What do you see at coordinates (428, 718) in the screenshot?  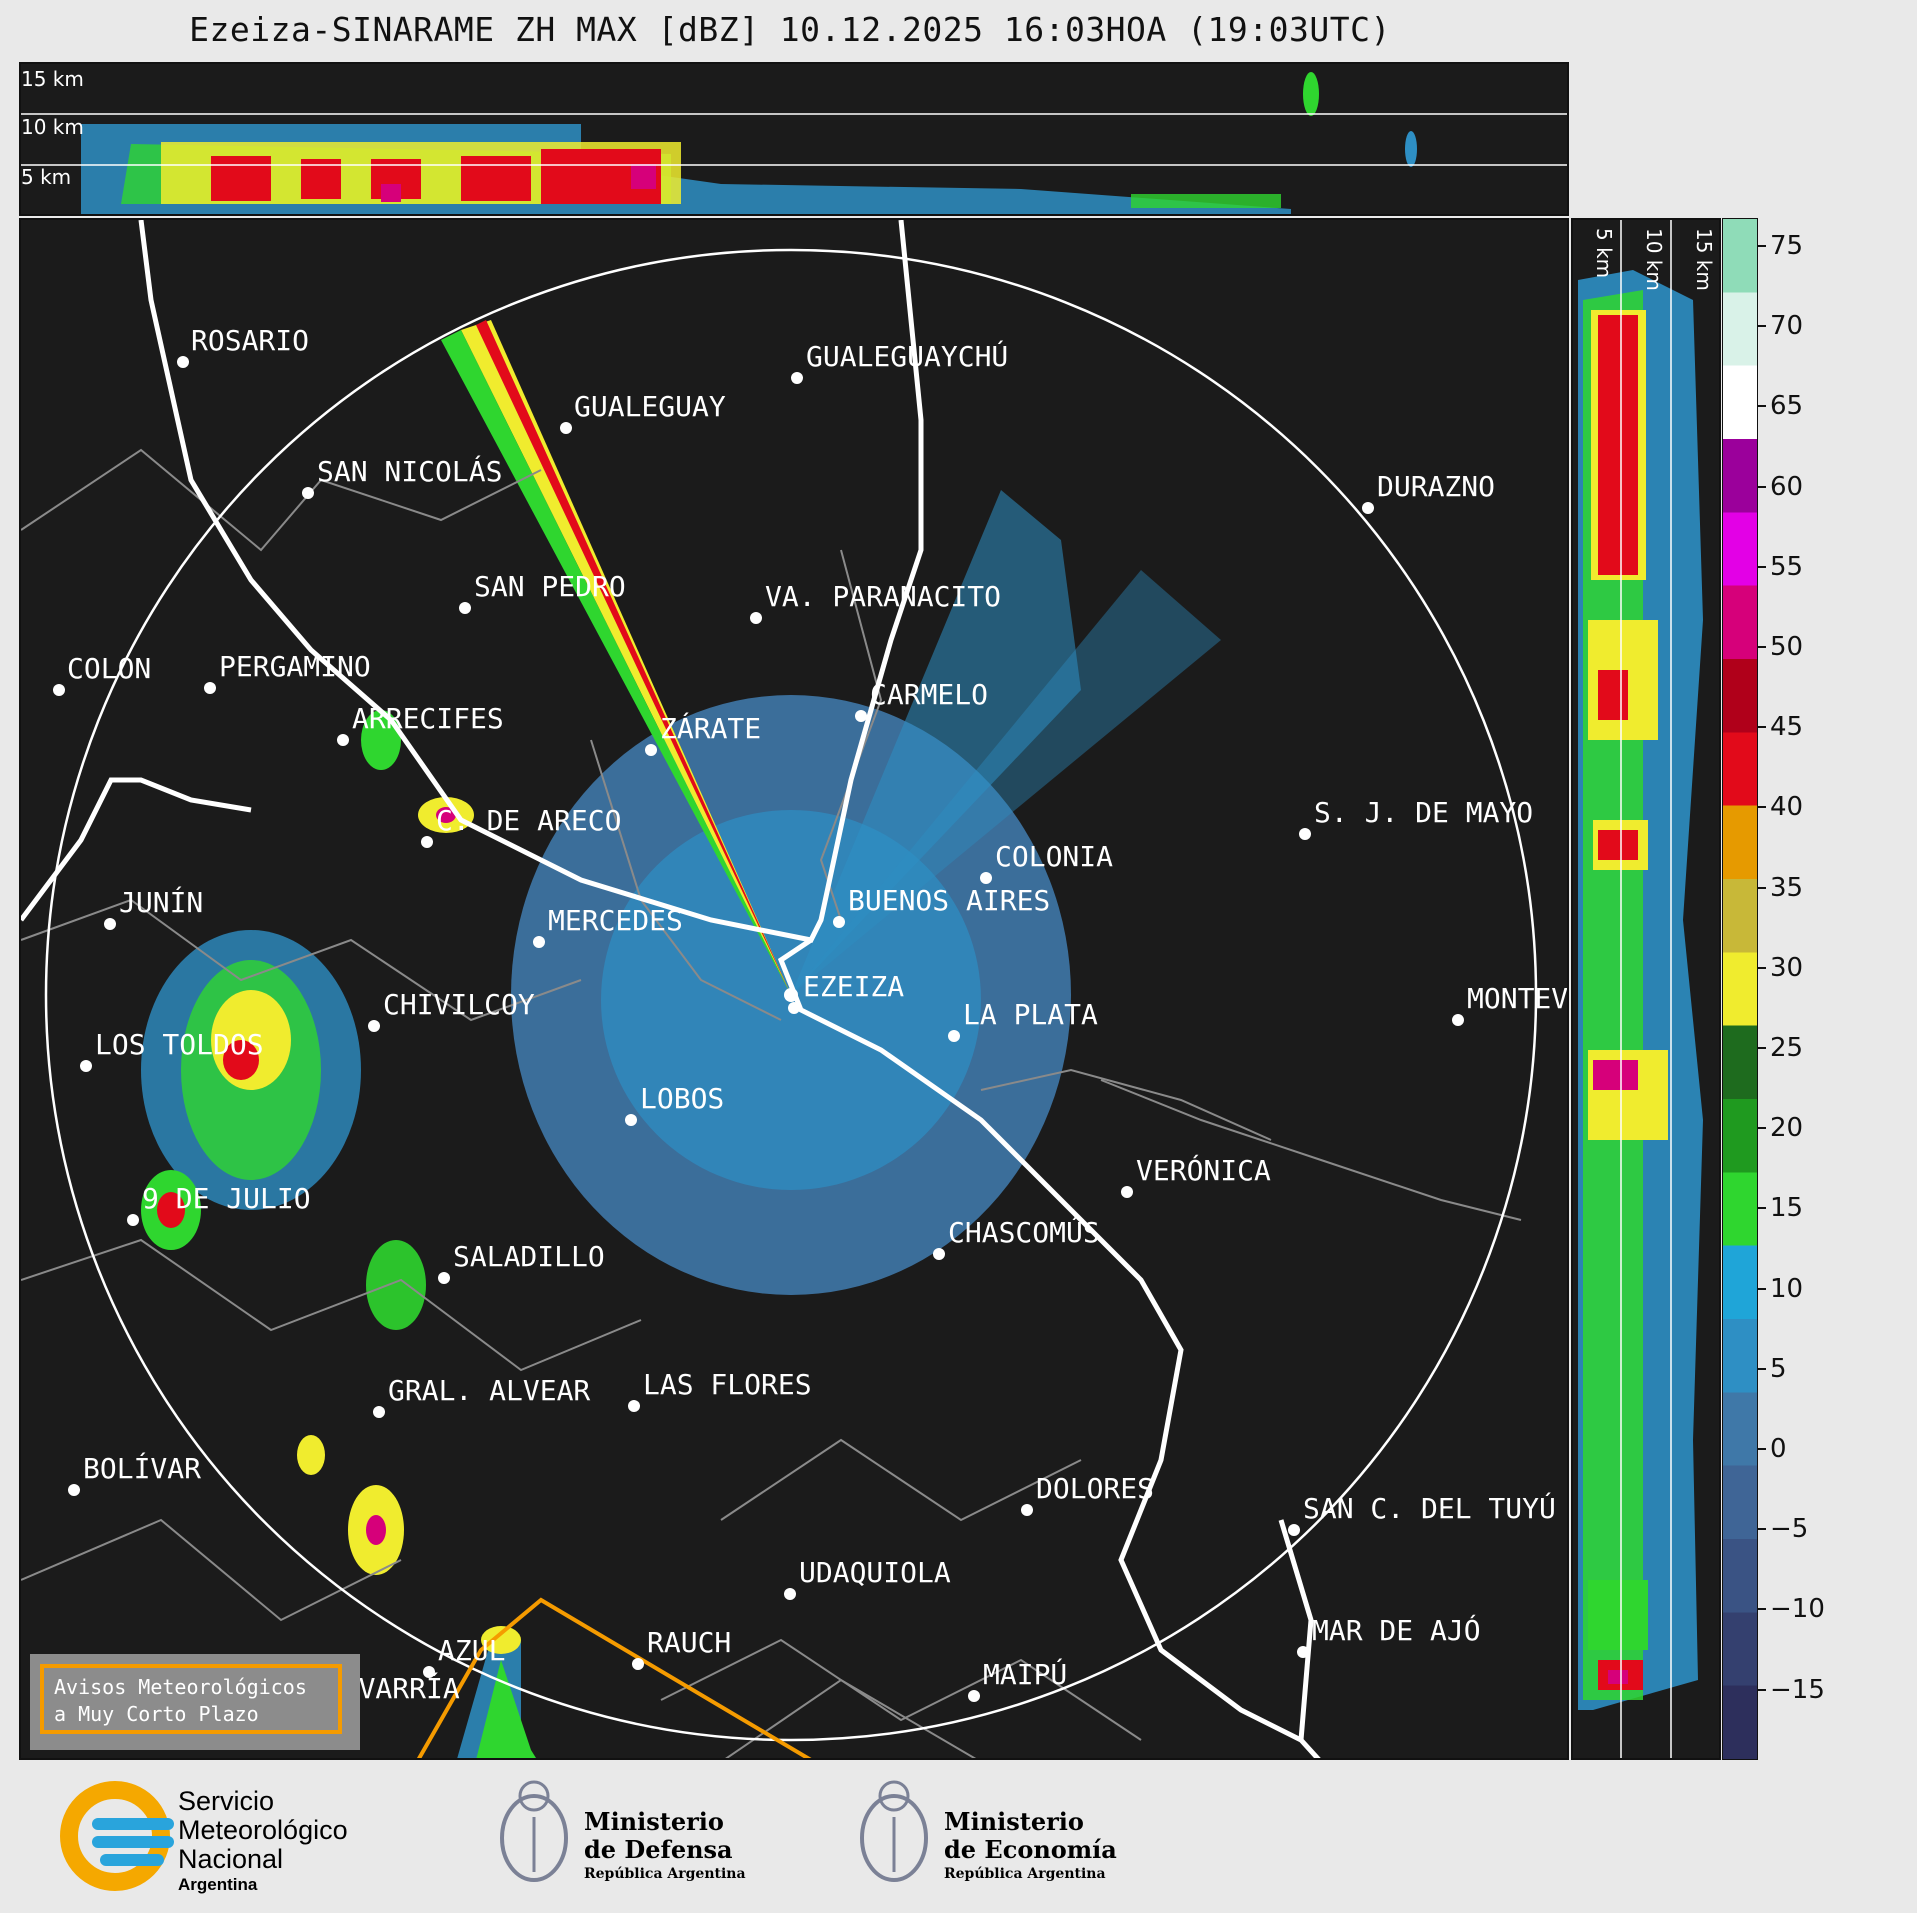 I see `city-label: ARRECIFES` at bounding box center [428, 718].